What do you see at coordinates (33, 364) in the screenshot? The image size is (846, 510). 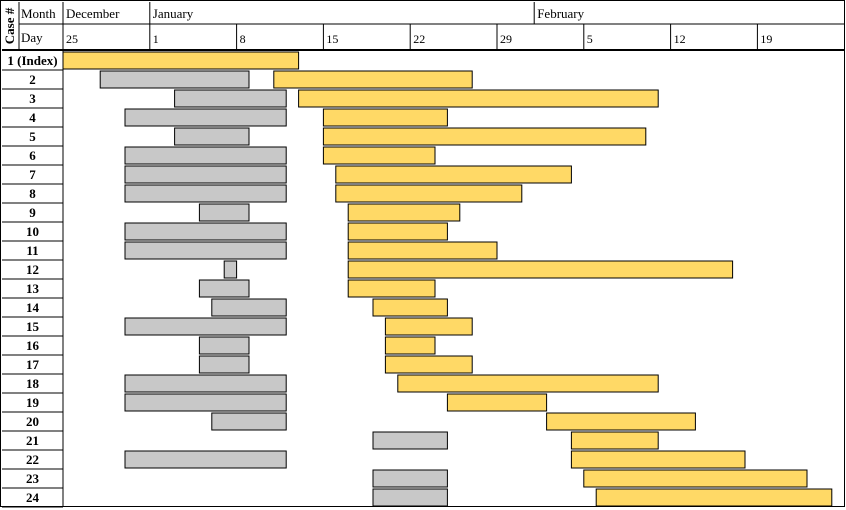 I see `case-label: 17` at bounding box center [33, 364].